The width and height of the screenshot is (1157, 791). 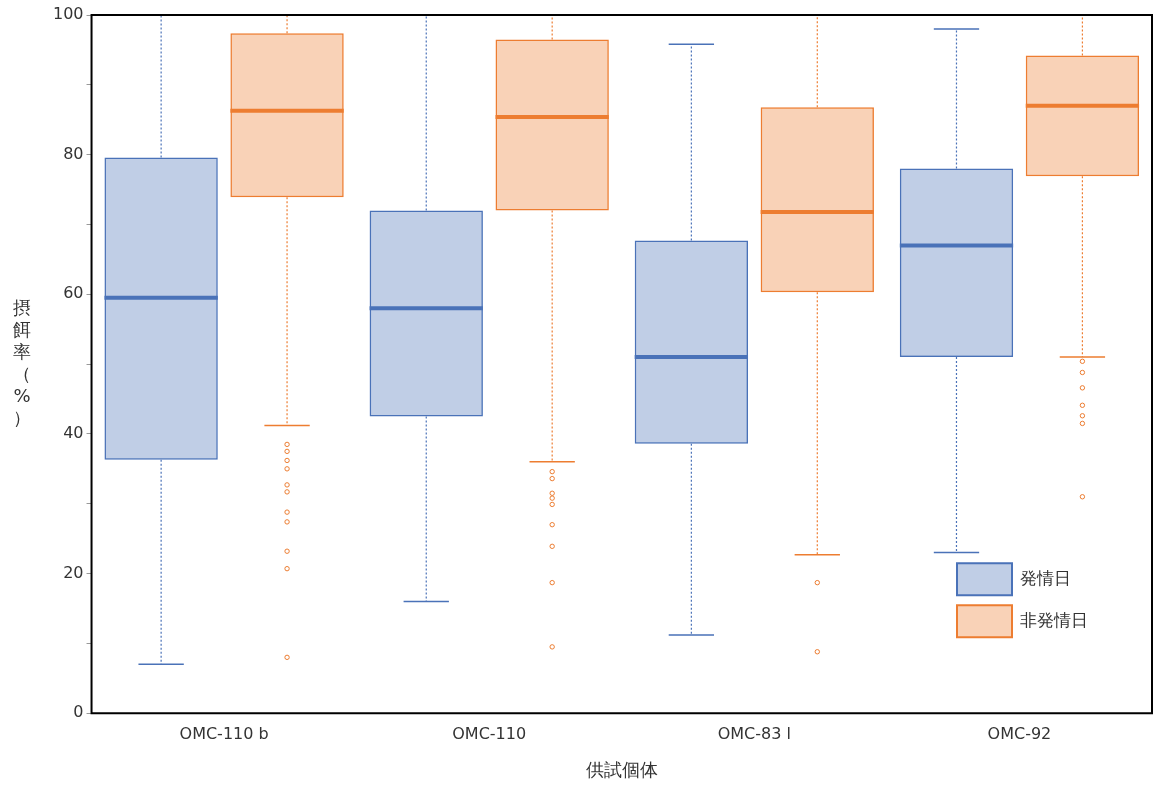 I want to click on y-tick-label: 80, so click(x=73, y=153).